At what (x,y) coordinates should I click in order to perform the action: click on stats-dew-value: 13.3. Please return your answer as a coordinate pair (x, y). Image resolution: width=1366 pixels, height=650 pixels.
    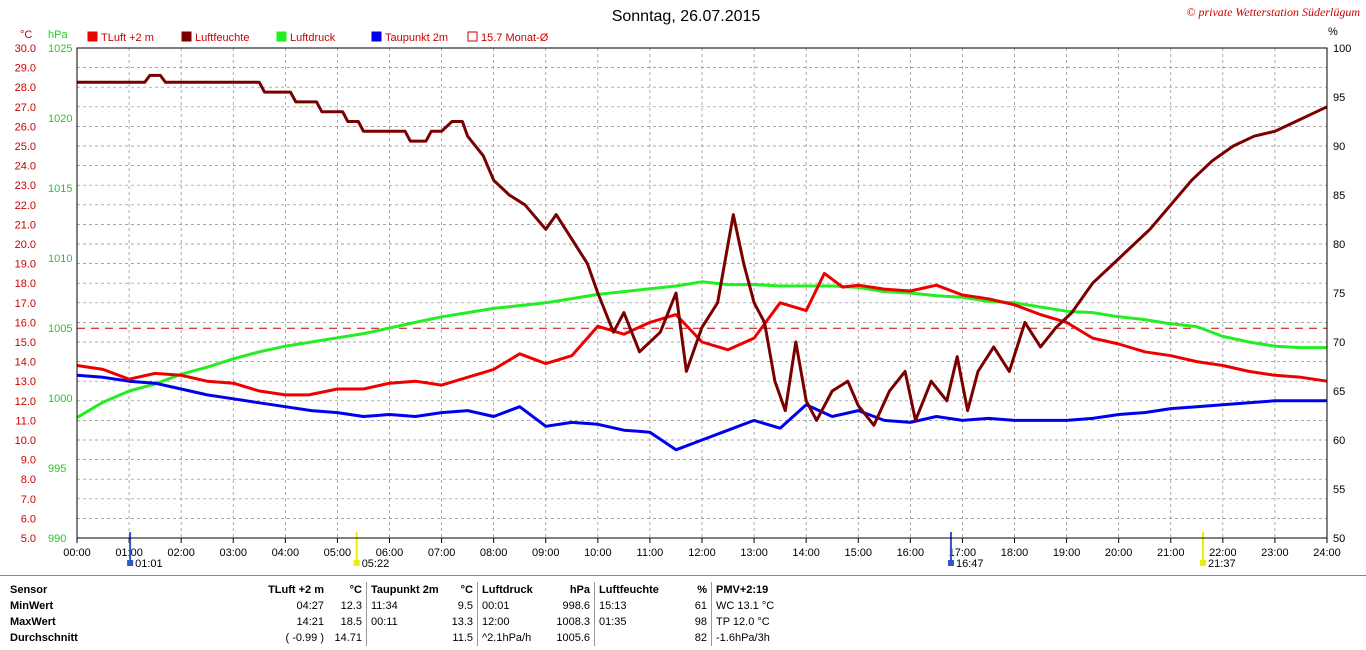
    Looking at the image, I should click on (462, 622).